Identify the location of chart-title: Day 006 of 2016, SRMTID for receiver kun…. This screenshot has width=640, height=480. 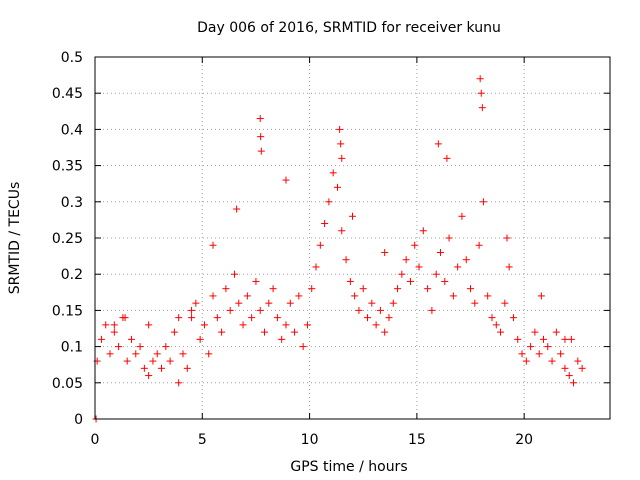
(349, 28).